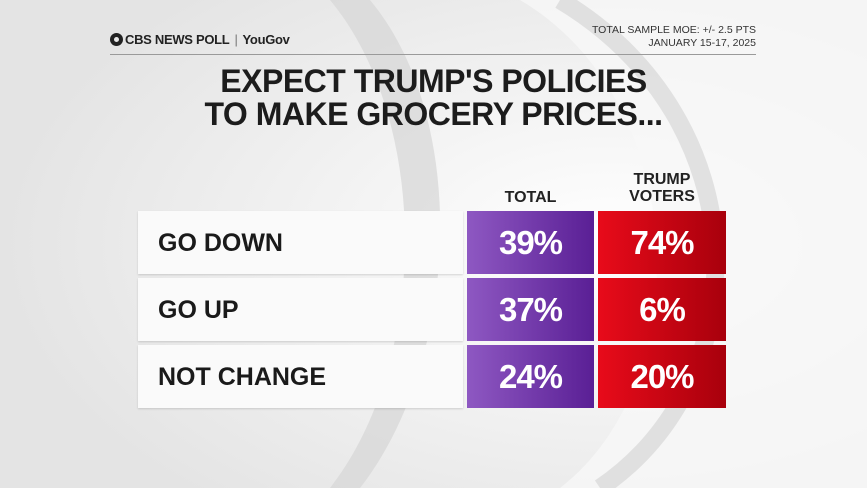 This screenshot has width=867, height=488. Describe the element at coordinates (662, 309) in the screenshot. I see `cell-trump-go-up: 6%` at that location.